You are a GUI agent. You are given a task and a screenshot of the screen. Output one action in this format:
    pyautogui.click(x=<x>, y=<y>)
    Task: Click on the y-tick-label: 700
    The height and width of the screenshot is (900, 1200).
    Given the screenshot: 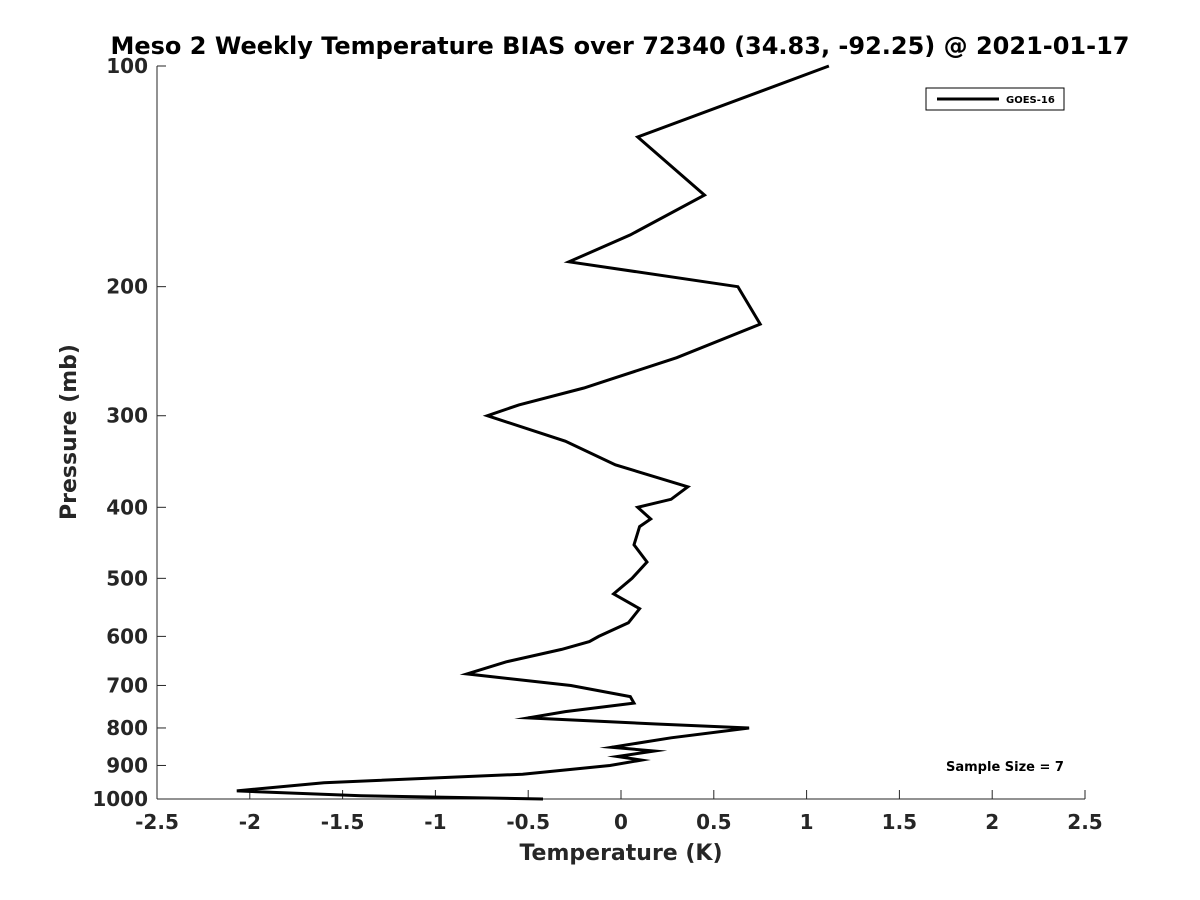 What is the action you would take?
    pyautogui.click(x=127, y=685)
    